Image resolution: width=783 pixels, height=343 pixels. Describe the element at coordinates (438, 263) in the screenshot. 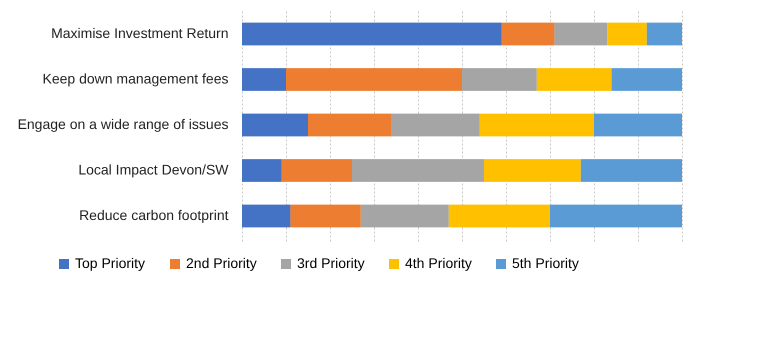

I see `legend-label: 4th Priority` at that location.